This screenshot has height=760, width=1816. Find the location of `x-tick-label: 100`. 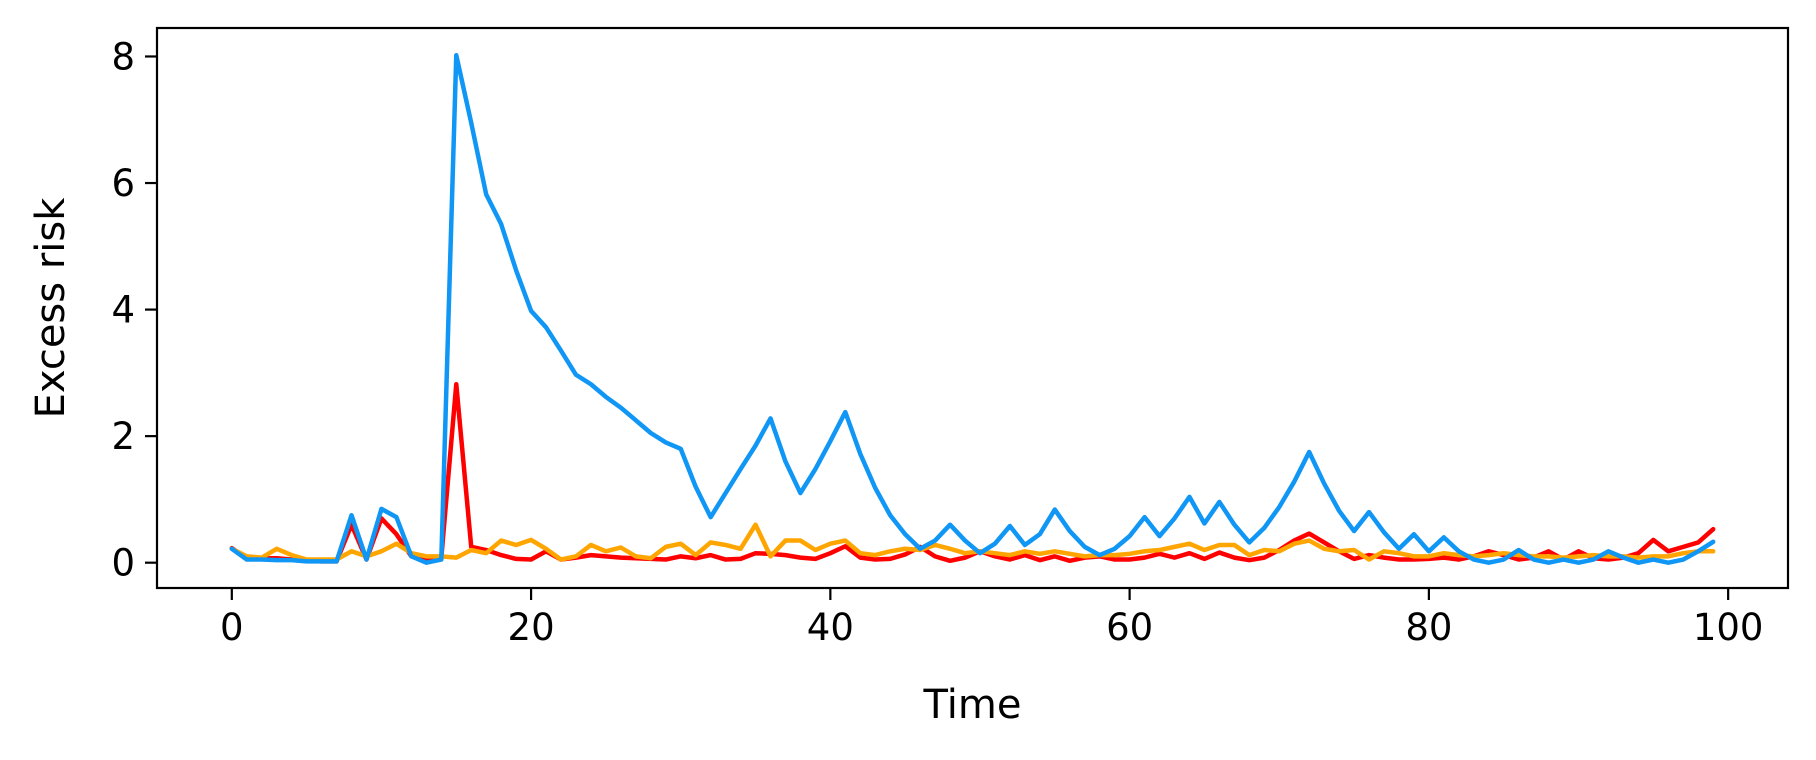

x-tick-label: 100 is located at coordinates (1728, 627).